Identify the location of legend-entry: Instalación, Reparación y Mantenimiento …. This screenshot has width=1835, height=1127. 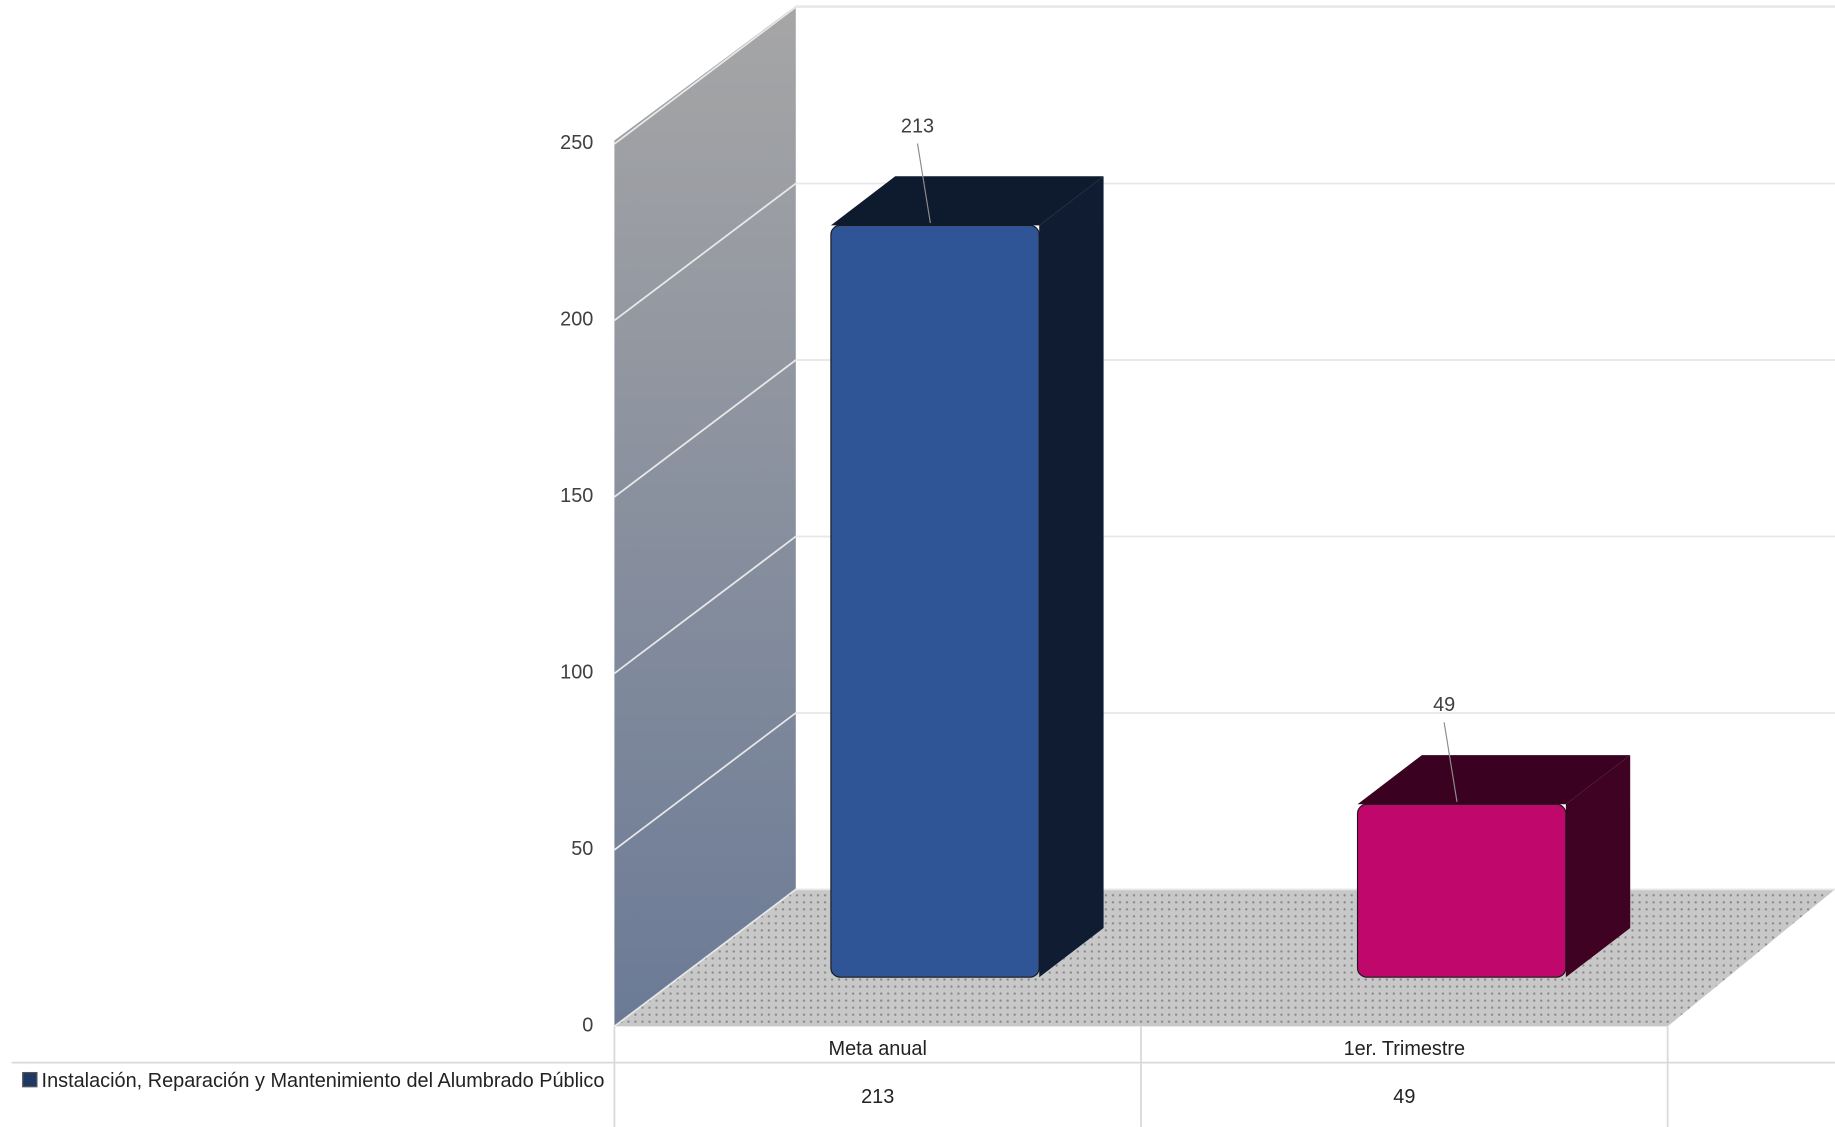
(313, 1081).